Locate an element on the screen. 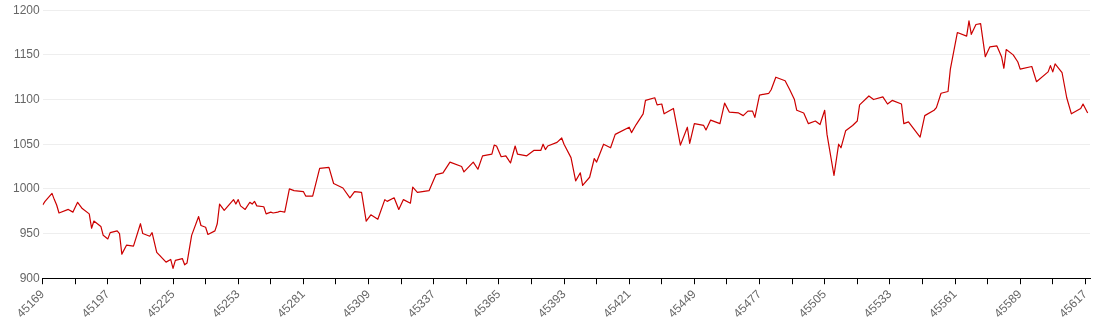 This screenshot has width=1100, height=326. y-tick-label: 950 is located at coordinates (30, 232).